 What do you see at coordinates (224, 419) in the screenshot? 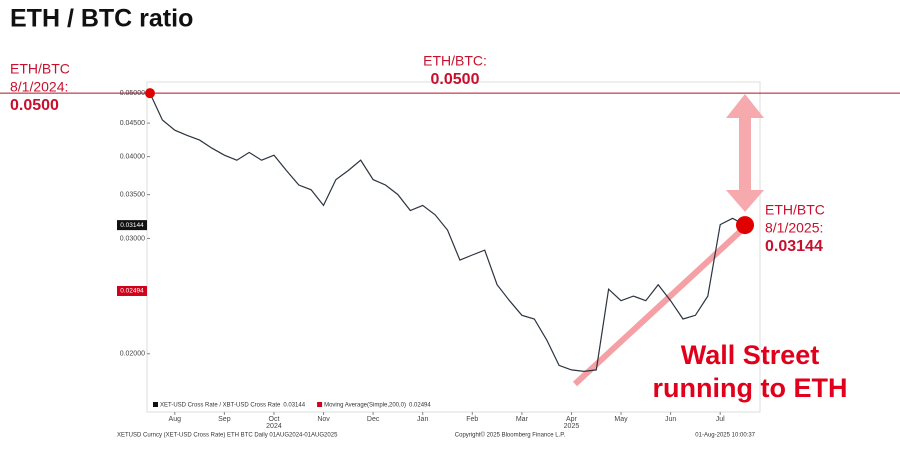
I see `x-tick-label: Sep` at bounding box center [224, 419].